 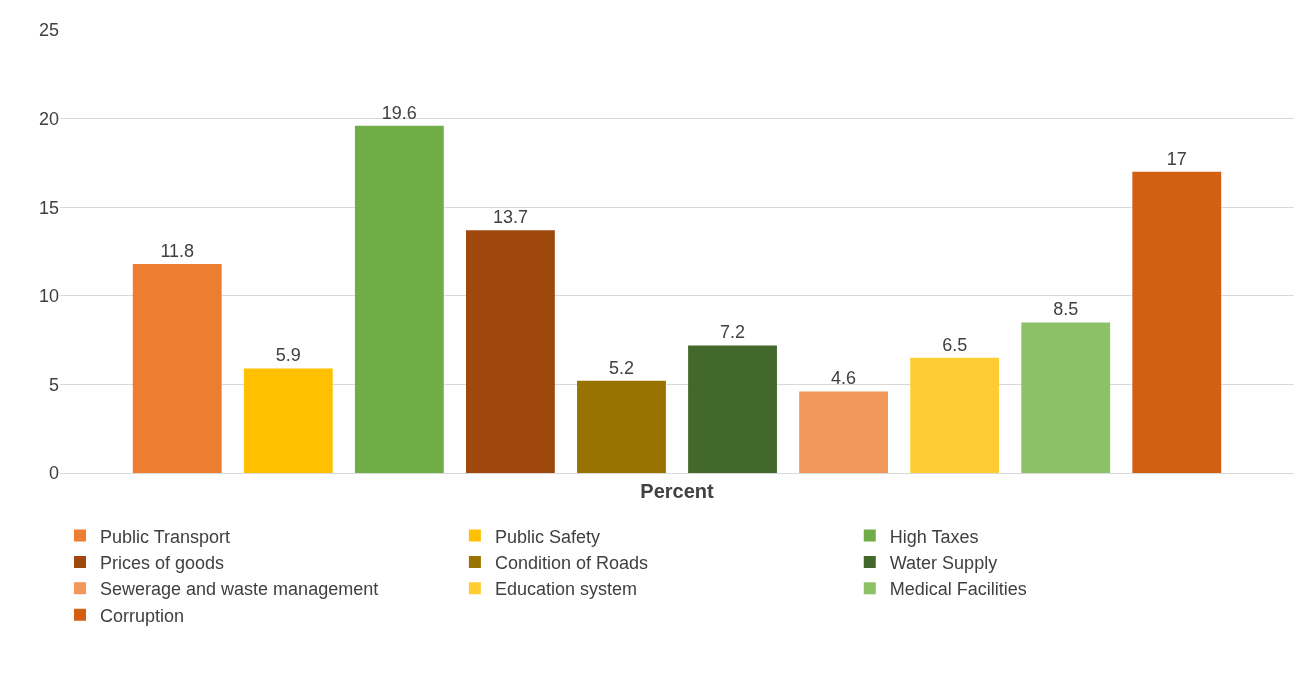 What do you see at coordinates (955, 344) in the screenshot?
I see `data-label: 6.5` at bounding box center [955, 344].